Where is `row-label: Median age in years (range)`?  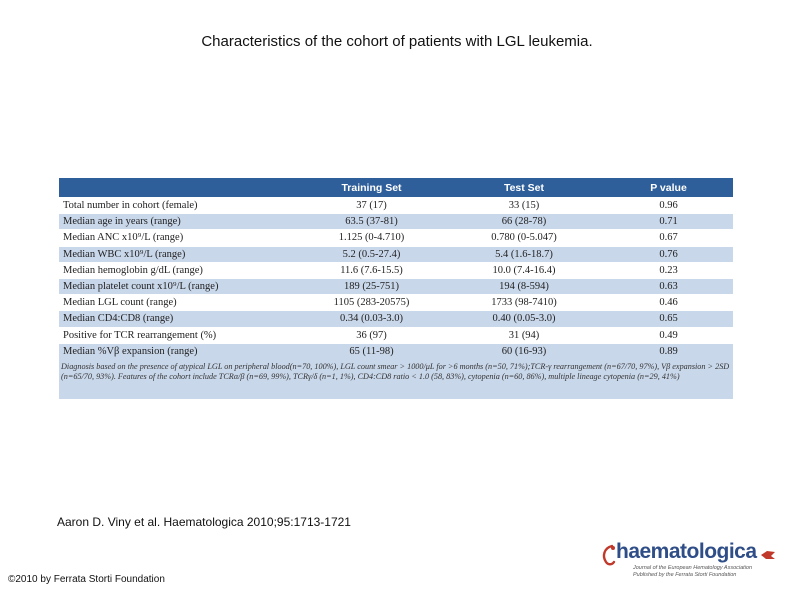
row-label: Median age in years (range) is located at coordinates (179, 221).